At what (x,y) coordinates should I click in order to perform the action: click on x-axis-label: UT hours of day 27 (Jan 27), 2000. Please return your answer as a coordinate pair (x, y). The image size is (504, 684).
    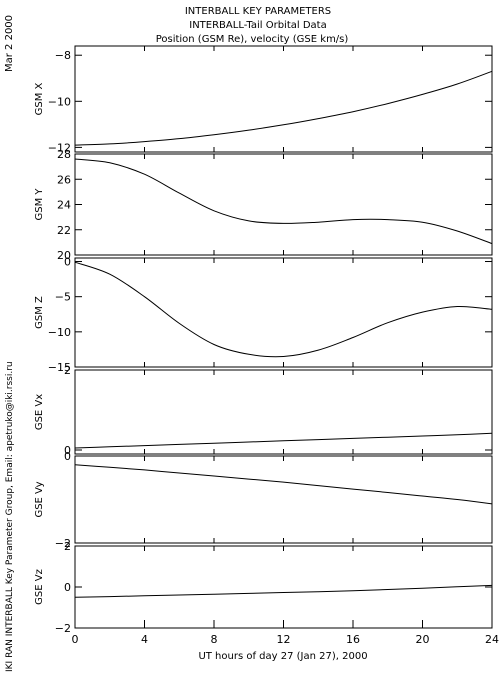
    Looking at the image, I should click on (282, 656).